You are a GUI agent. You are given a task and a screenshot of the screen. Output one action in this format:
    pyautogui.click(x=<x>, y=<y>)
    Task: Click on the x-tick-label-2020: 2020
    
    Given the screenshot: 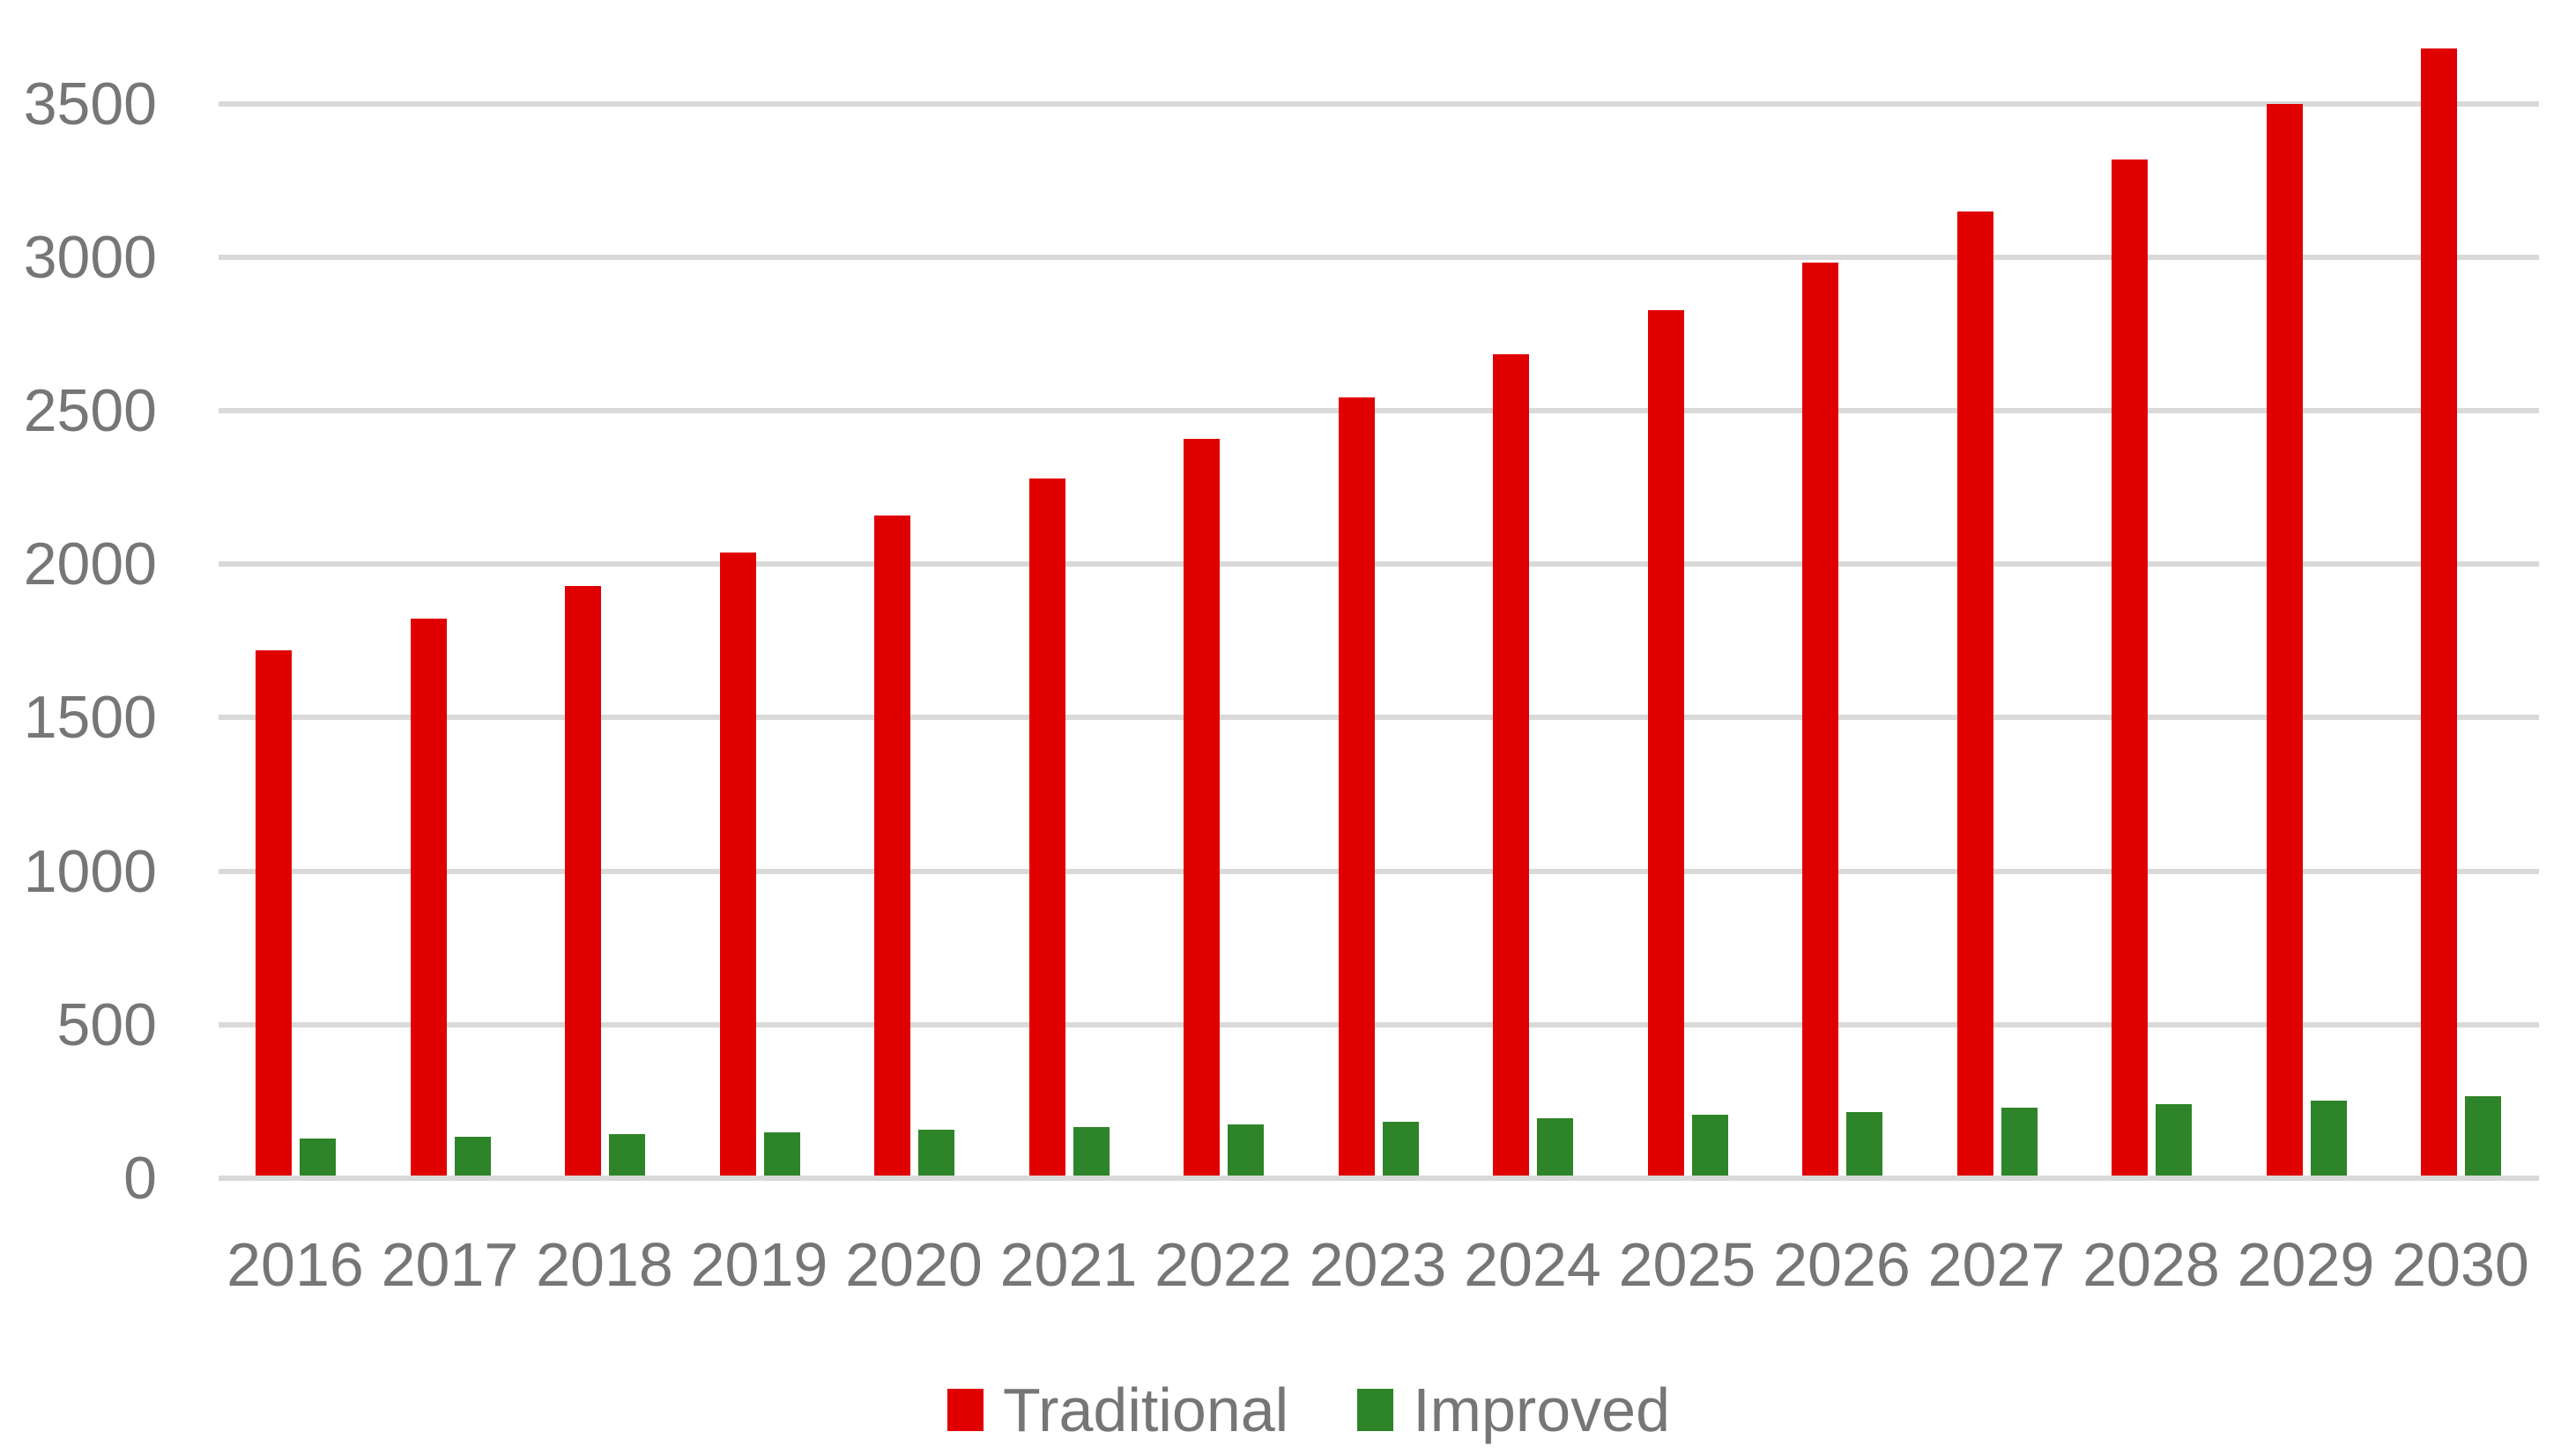 What is the action you would take?
    pyautogui.click(x=914, y=1264)
    